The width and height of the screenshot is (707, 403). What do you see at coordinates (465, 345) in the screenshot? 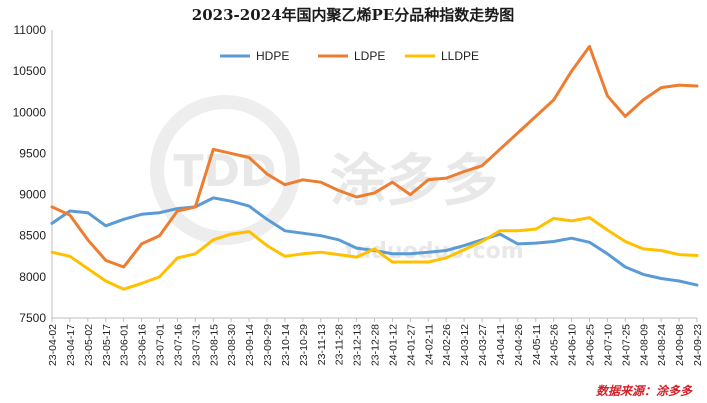
I see `x-tick-label: 24-03-12` at bounding box center [465, 345].